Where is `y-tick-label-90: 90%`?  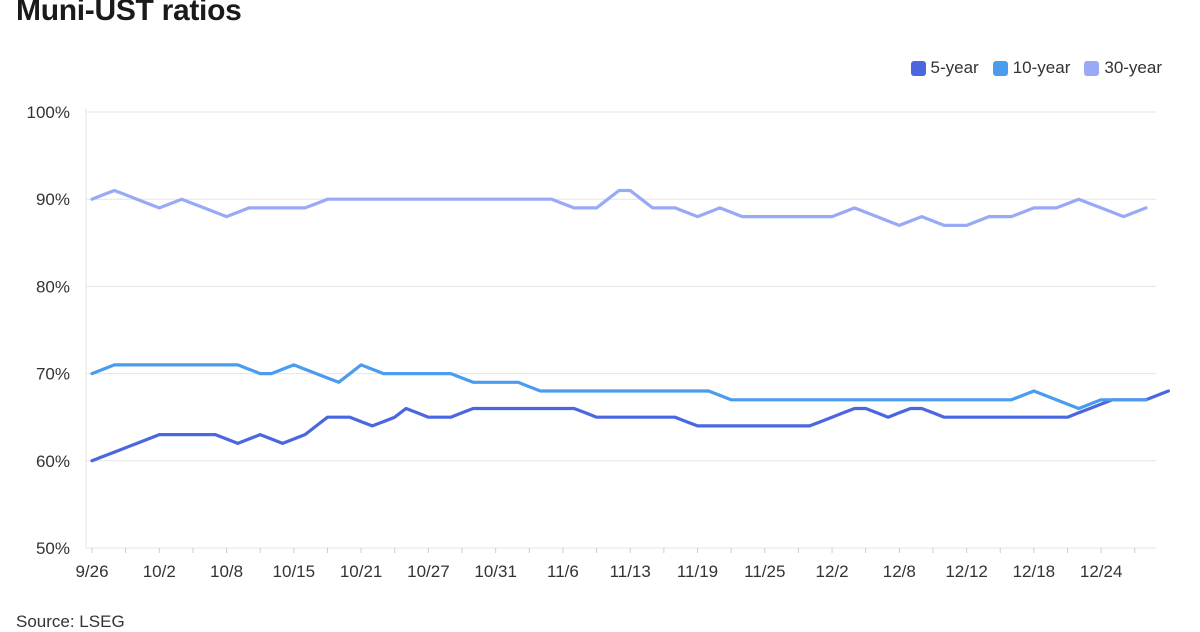
y-tick-label-90: 90% is located at coordinates (53, 199).